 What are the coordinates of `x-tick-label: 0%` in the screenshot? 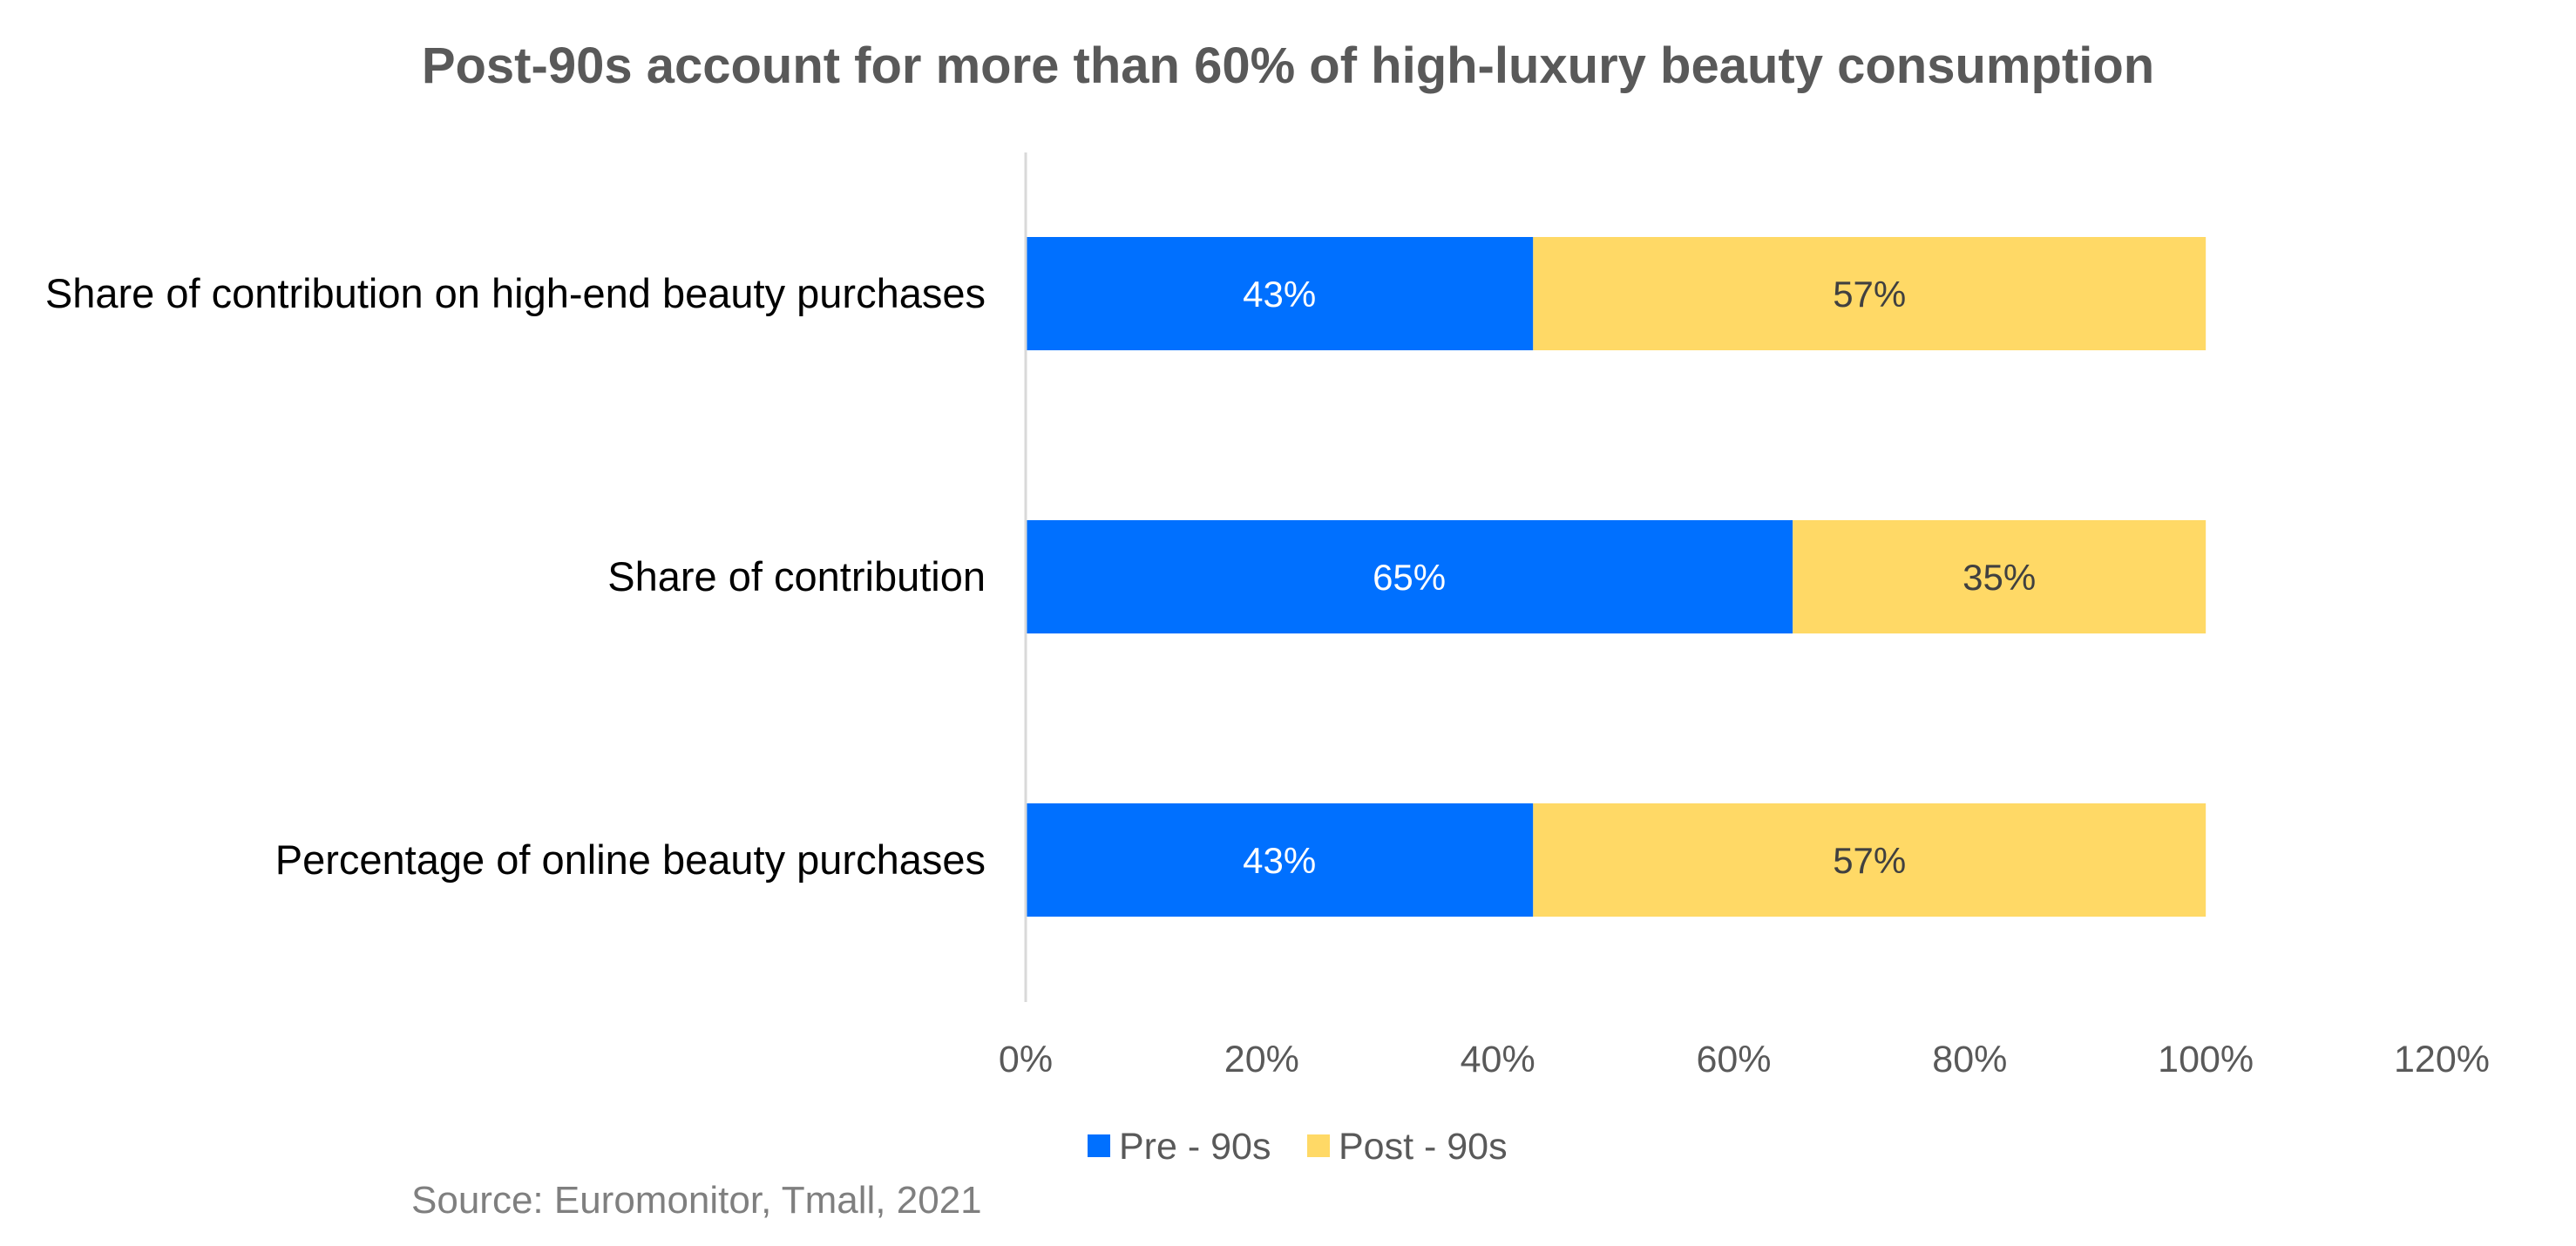 It's located at (1026, 1059).